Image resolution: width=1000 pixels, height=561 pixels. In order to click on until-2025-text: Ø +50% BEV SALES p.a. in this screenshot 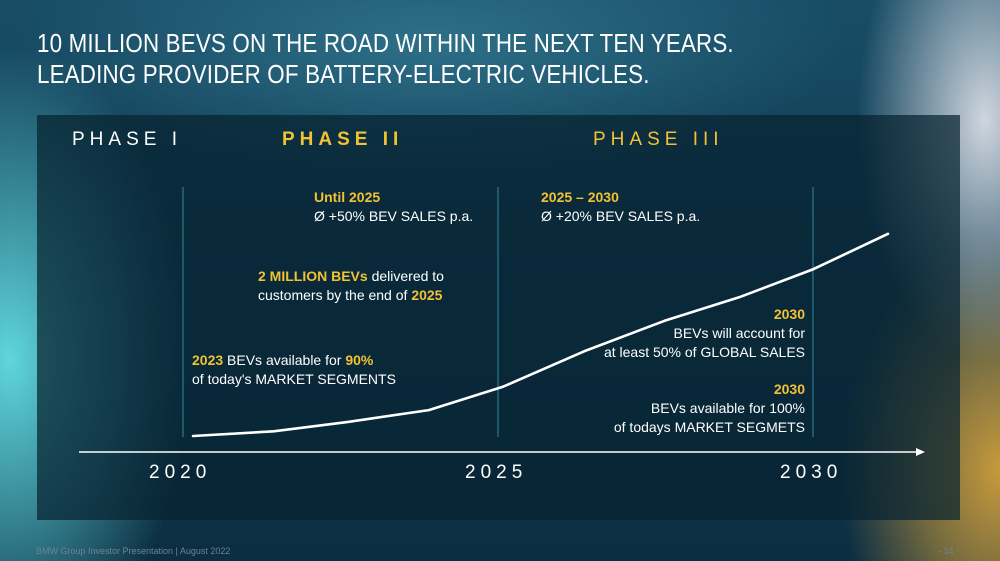, I will do `click(394, 216)`.